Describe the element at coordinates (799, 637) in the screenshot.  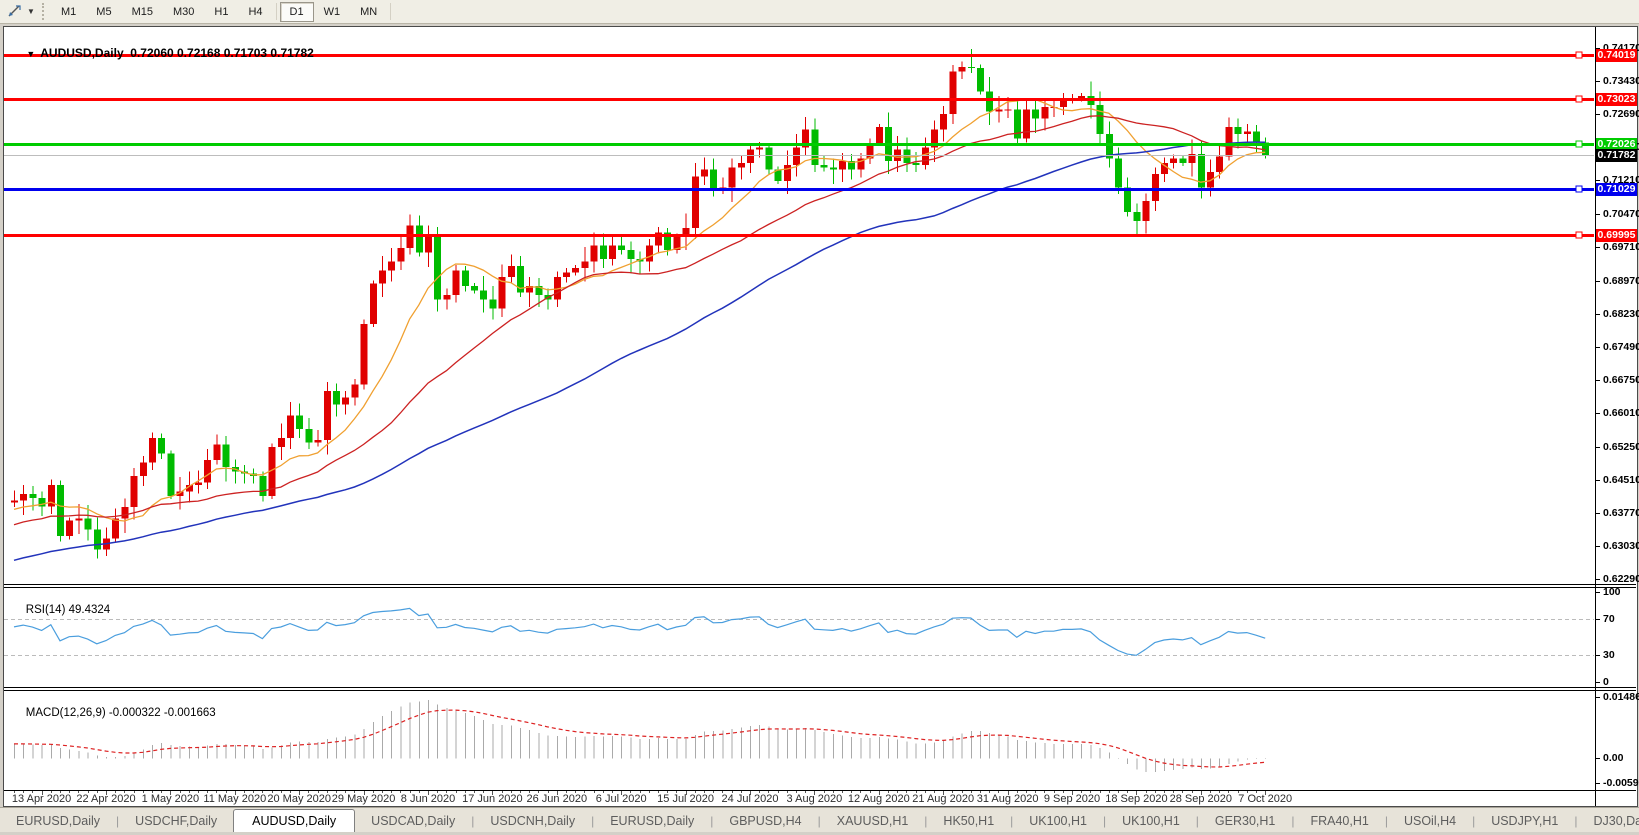
I see `rsi-canvas` at that location.